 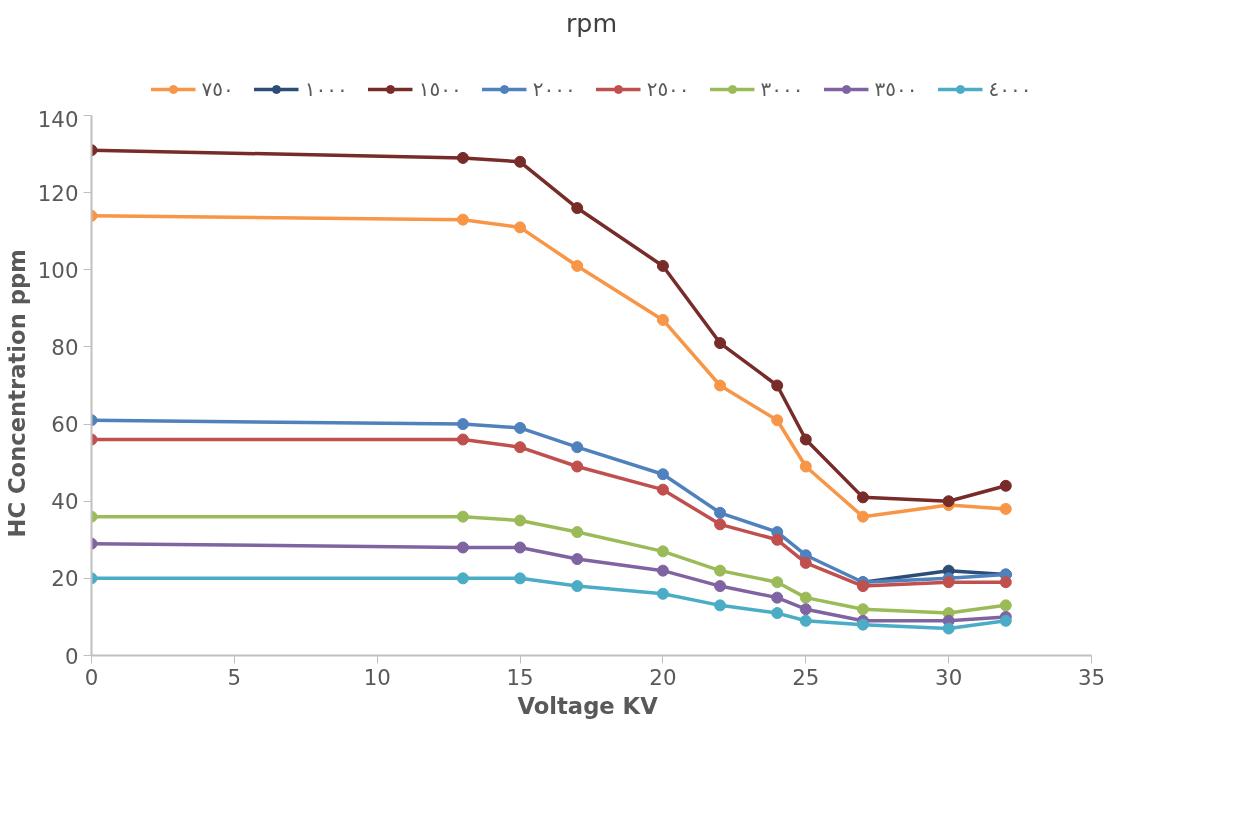 I want to click on x-tick-label: 30, so click(x=949, y=677).